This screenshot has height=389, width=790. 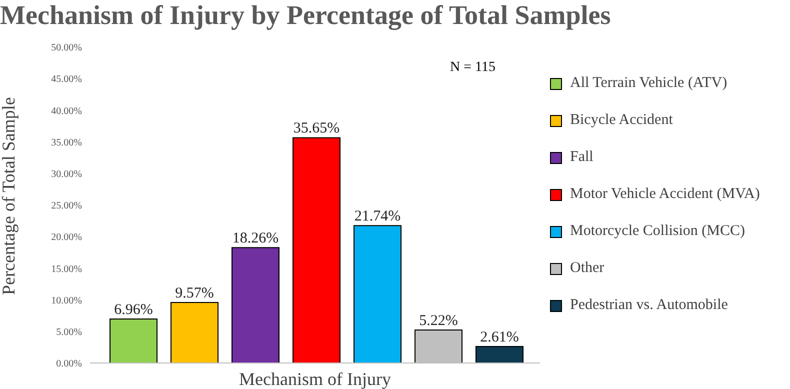 I want to click on y-tick-label: 45.00%, so click(x=66, y=80).